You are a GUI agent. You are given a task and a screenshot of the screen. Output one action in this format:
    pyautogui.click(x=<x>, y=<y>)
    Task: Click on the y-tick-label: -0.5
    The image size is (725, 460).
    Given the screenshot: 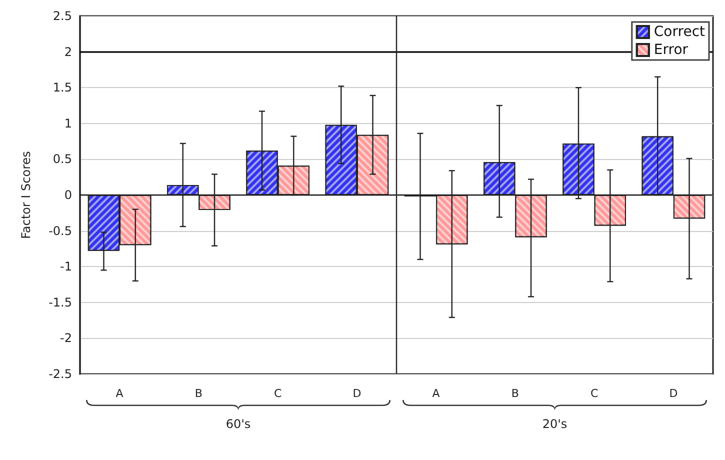 What is the action you would take?
    pyautogui.click(x=60, y=231)
    